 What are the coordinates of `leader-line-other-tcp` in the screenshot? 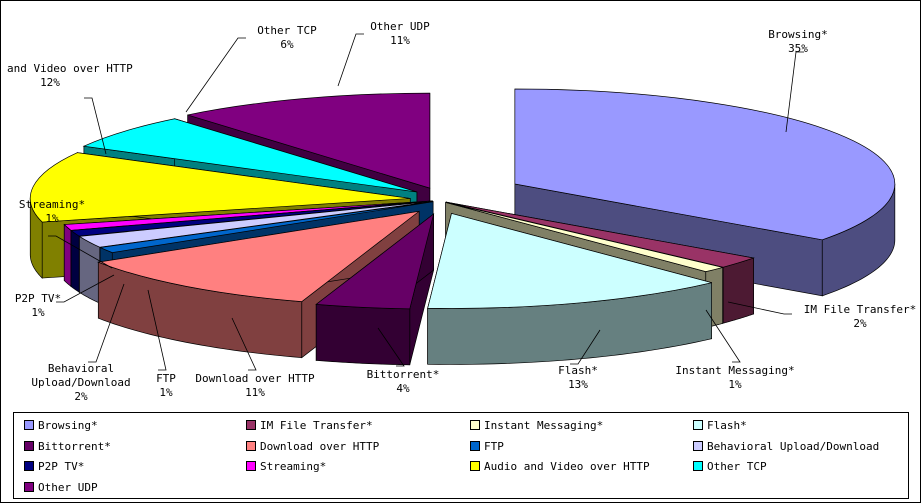 It's located at (215, 75).